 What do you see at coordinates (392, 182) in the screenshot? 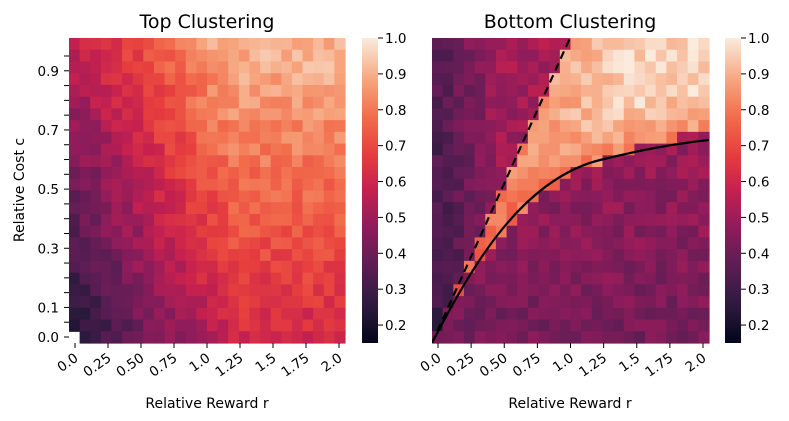
I see `left-colorbar-ticks: 1.0 0.9 0.8 0.7 0.6 0.5 0.4 0.3 0.2` at bounding box center [392, 182].